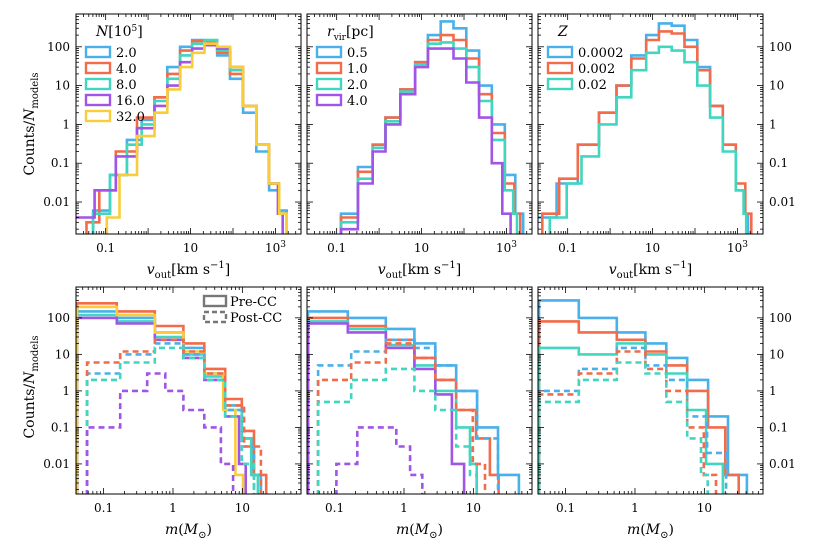 The height and width of the screenshot is (554, 830). I want to click on legend-title: rvir[pc], so click(350, 33).